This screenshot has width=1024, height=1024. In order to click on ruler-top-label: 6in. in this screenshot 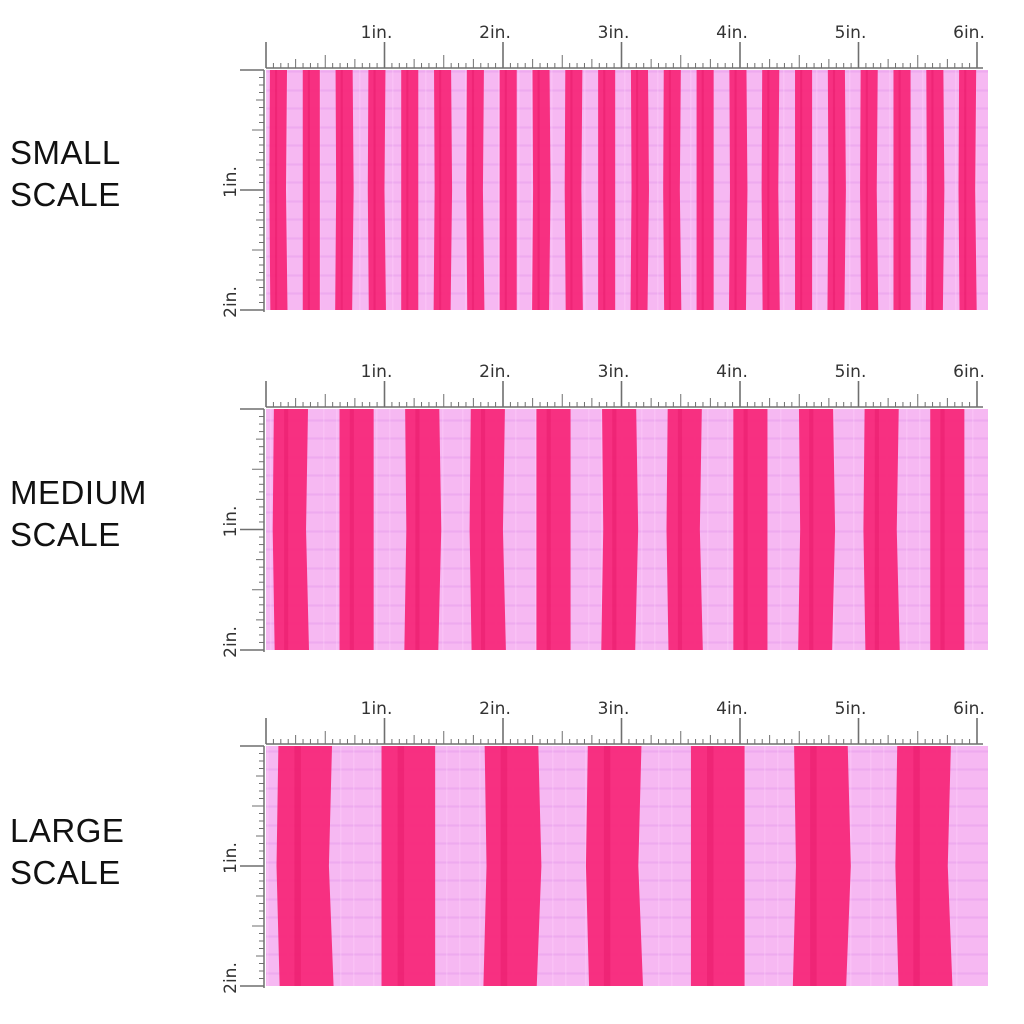, I will do `click(969, 709)`.